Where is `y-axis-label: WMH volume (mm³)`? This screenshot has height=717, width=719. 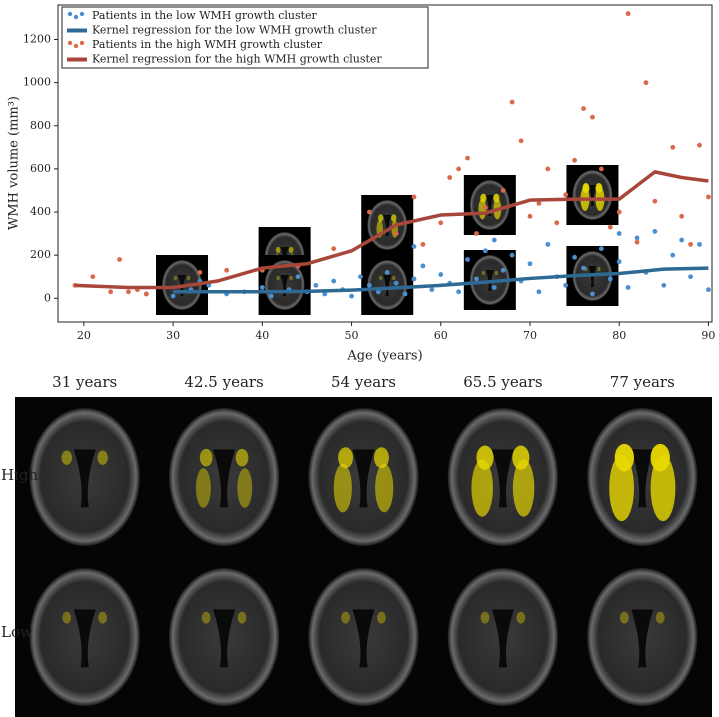 y-axis-label: WMH volume (mm³) is located at coordinates (14, 163).